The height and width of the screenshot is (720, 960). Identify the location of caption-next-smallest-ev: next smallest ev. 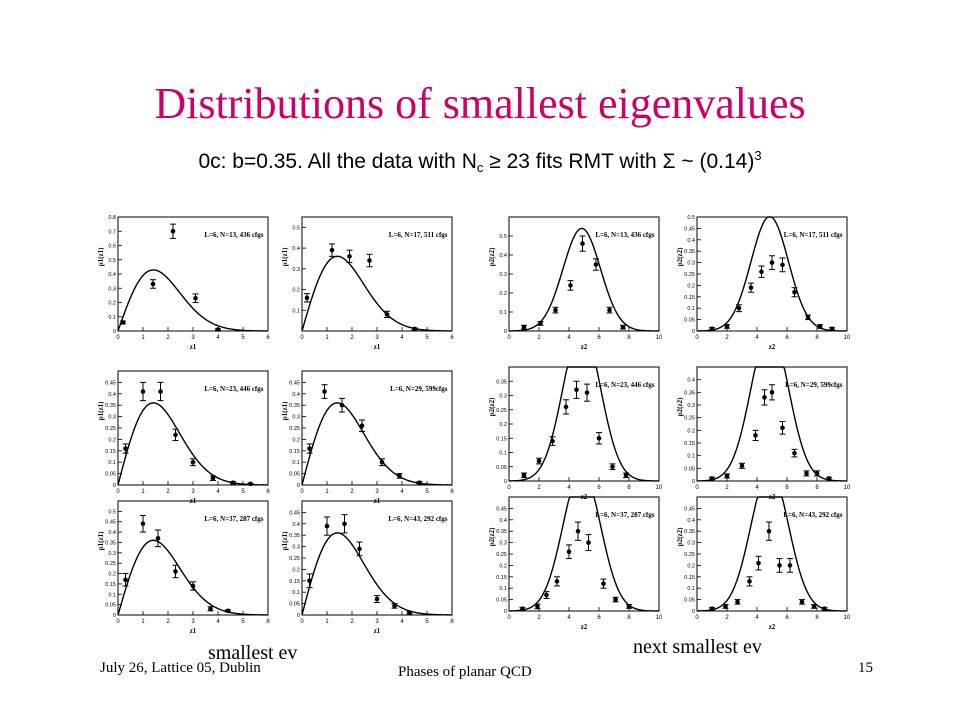
(697, 647).